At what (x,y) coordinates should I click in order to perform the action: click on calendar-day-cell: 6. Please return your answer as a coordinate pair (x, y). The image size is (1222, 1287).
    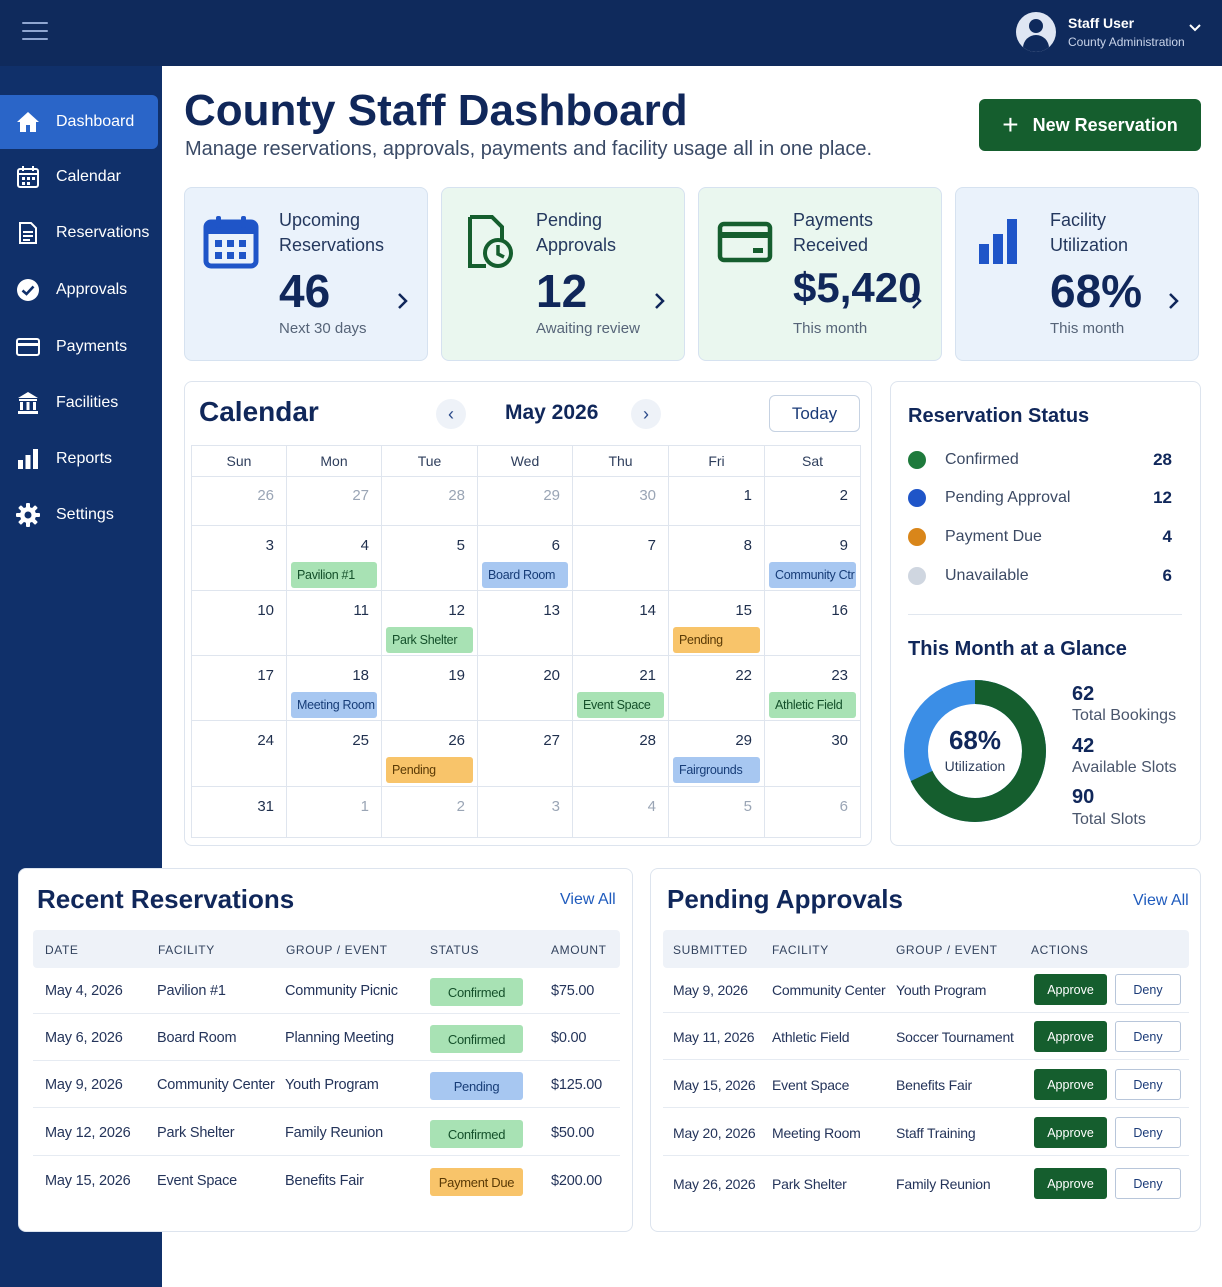
    Looking at the image, I should click on (813, 812).